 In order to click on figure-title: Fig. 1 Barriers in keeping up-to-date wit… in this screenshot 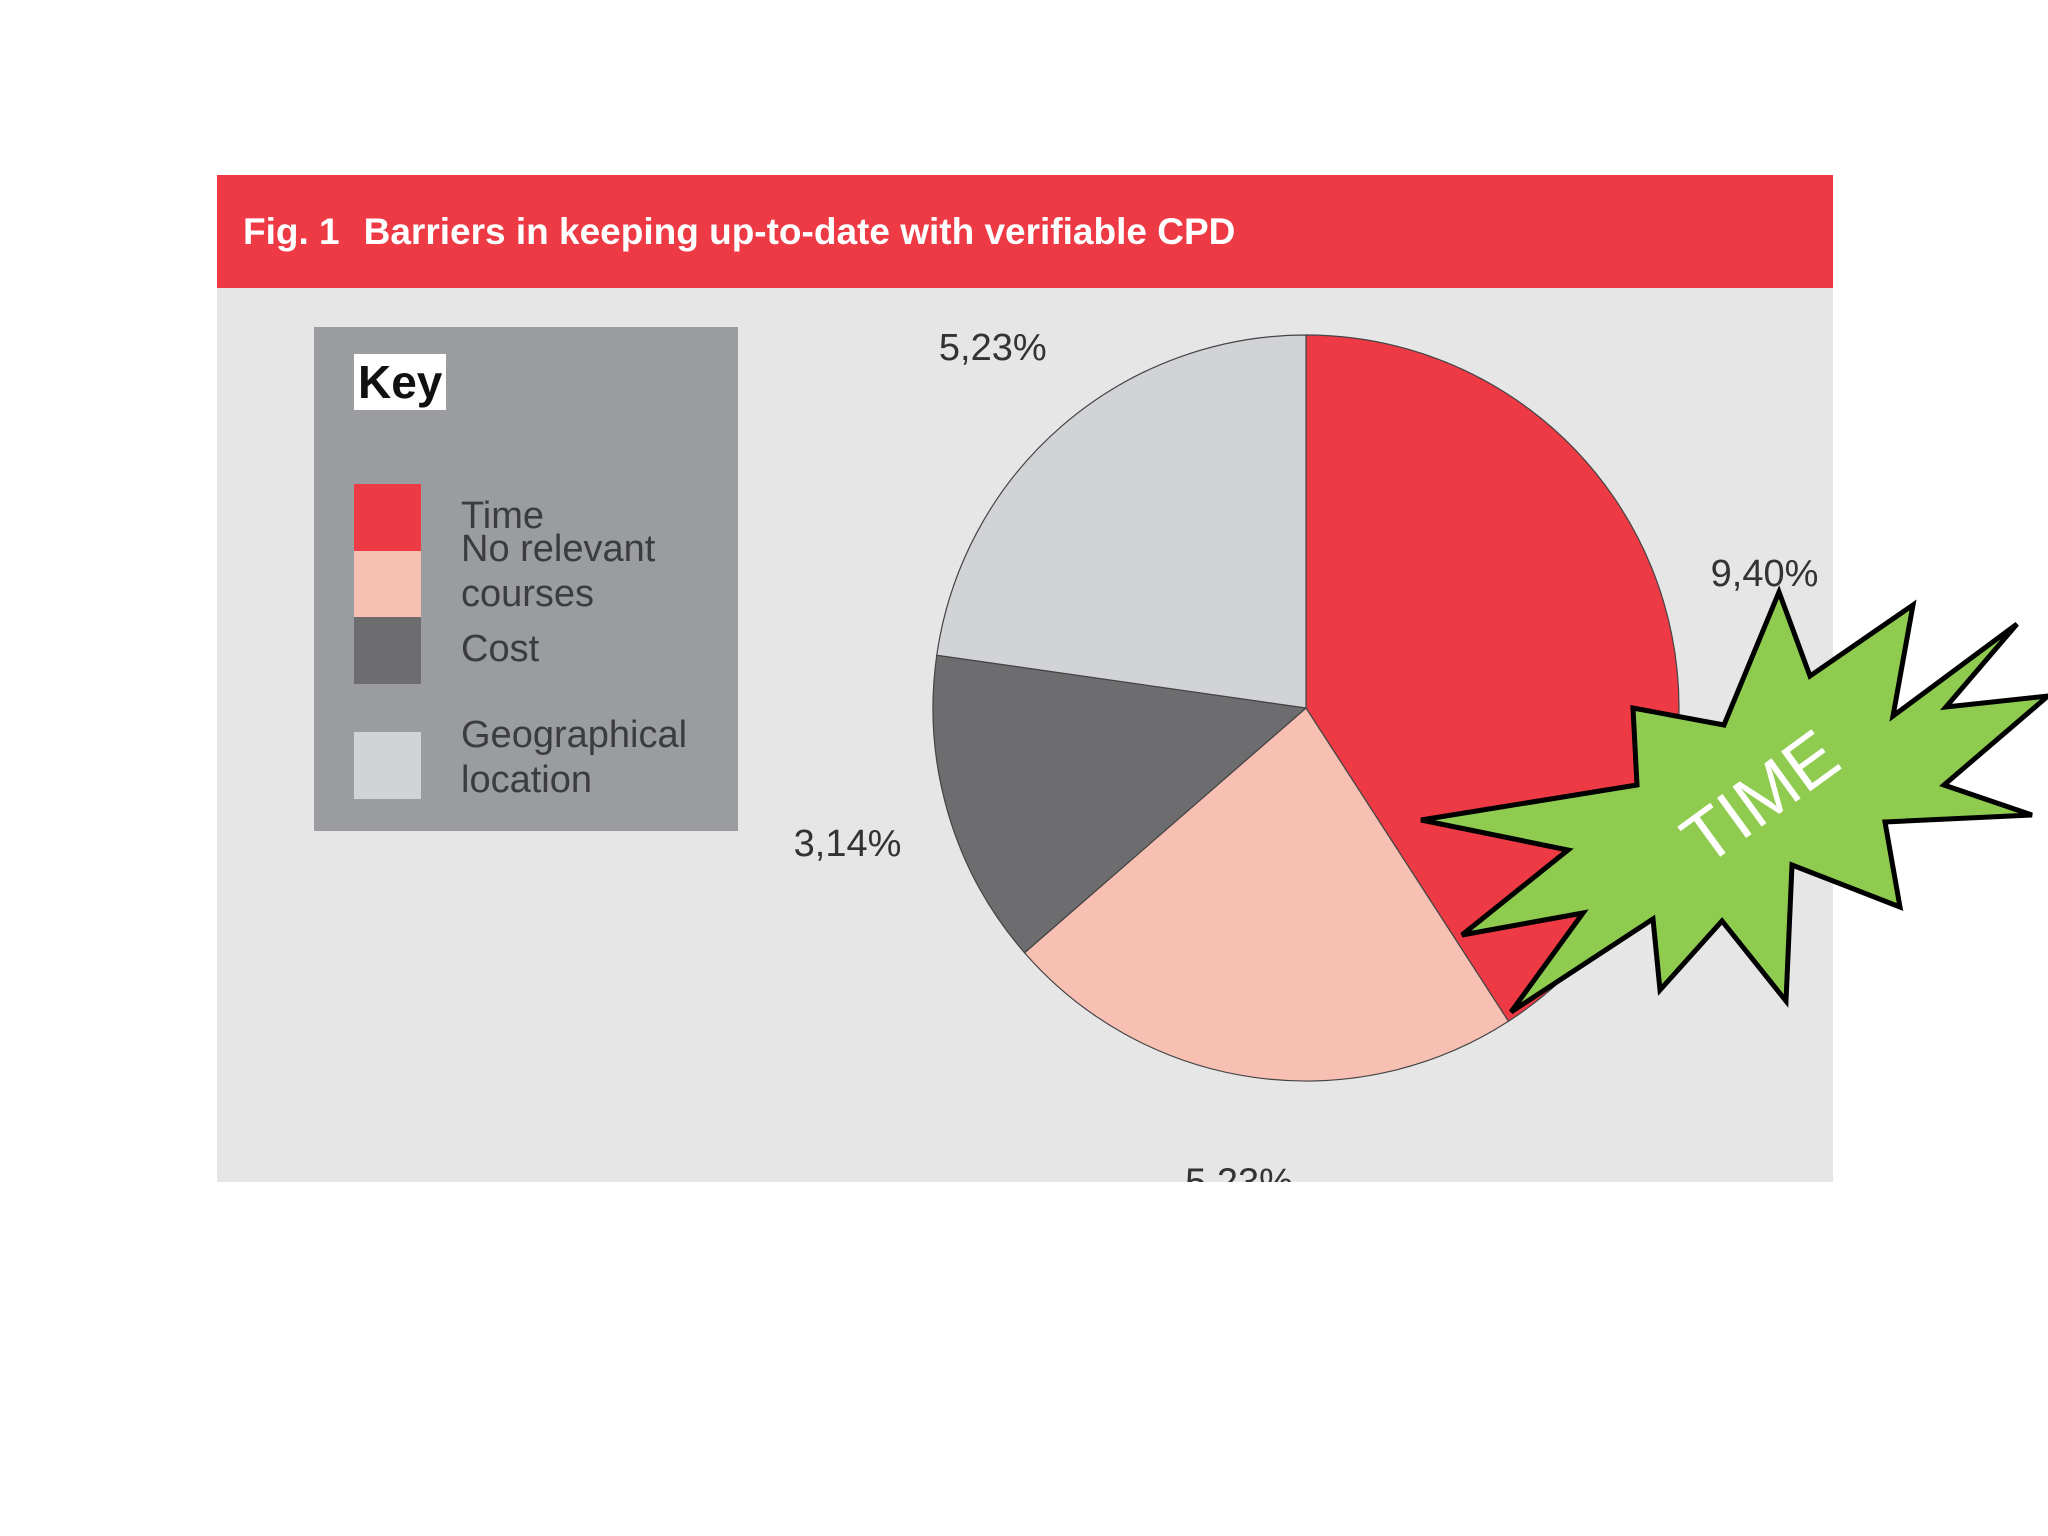, I will do `click(739, 231)`.